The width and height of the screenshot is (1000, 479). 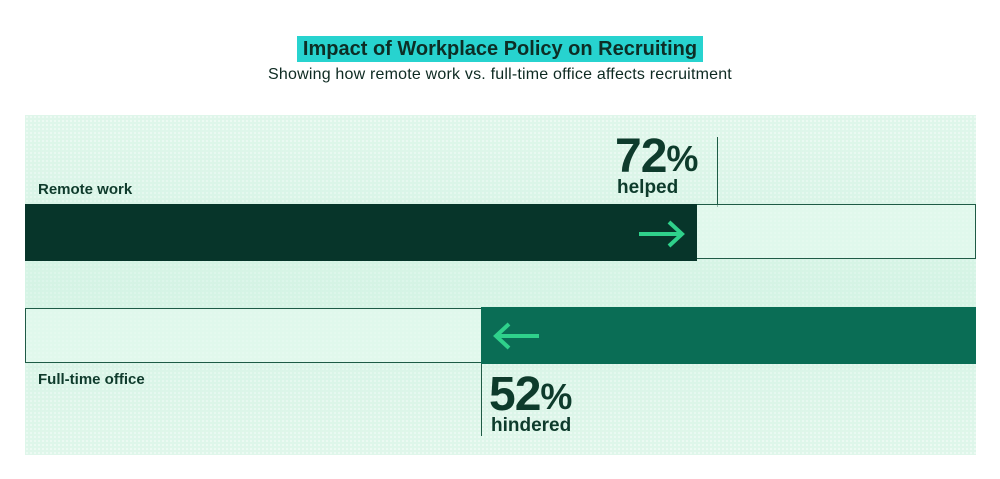 What do you see at coordinates (556, 396) in the screenshot?
I see `percent-sign-office: %` at bounding box center [556, 396].